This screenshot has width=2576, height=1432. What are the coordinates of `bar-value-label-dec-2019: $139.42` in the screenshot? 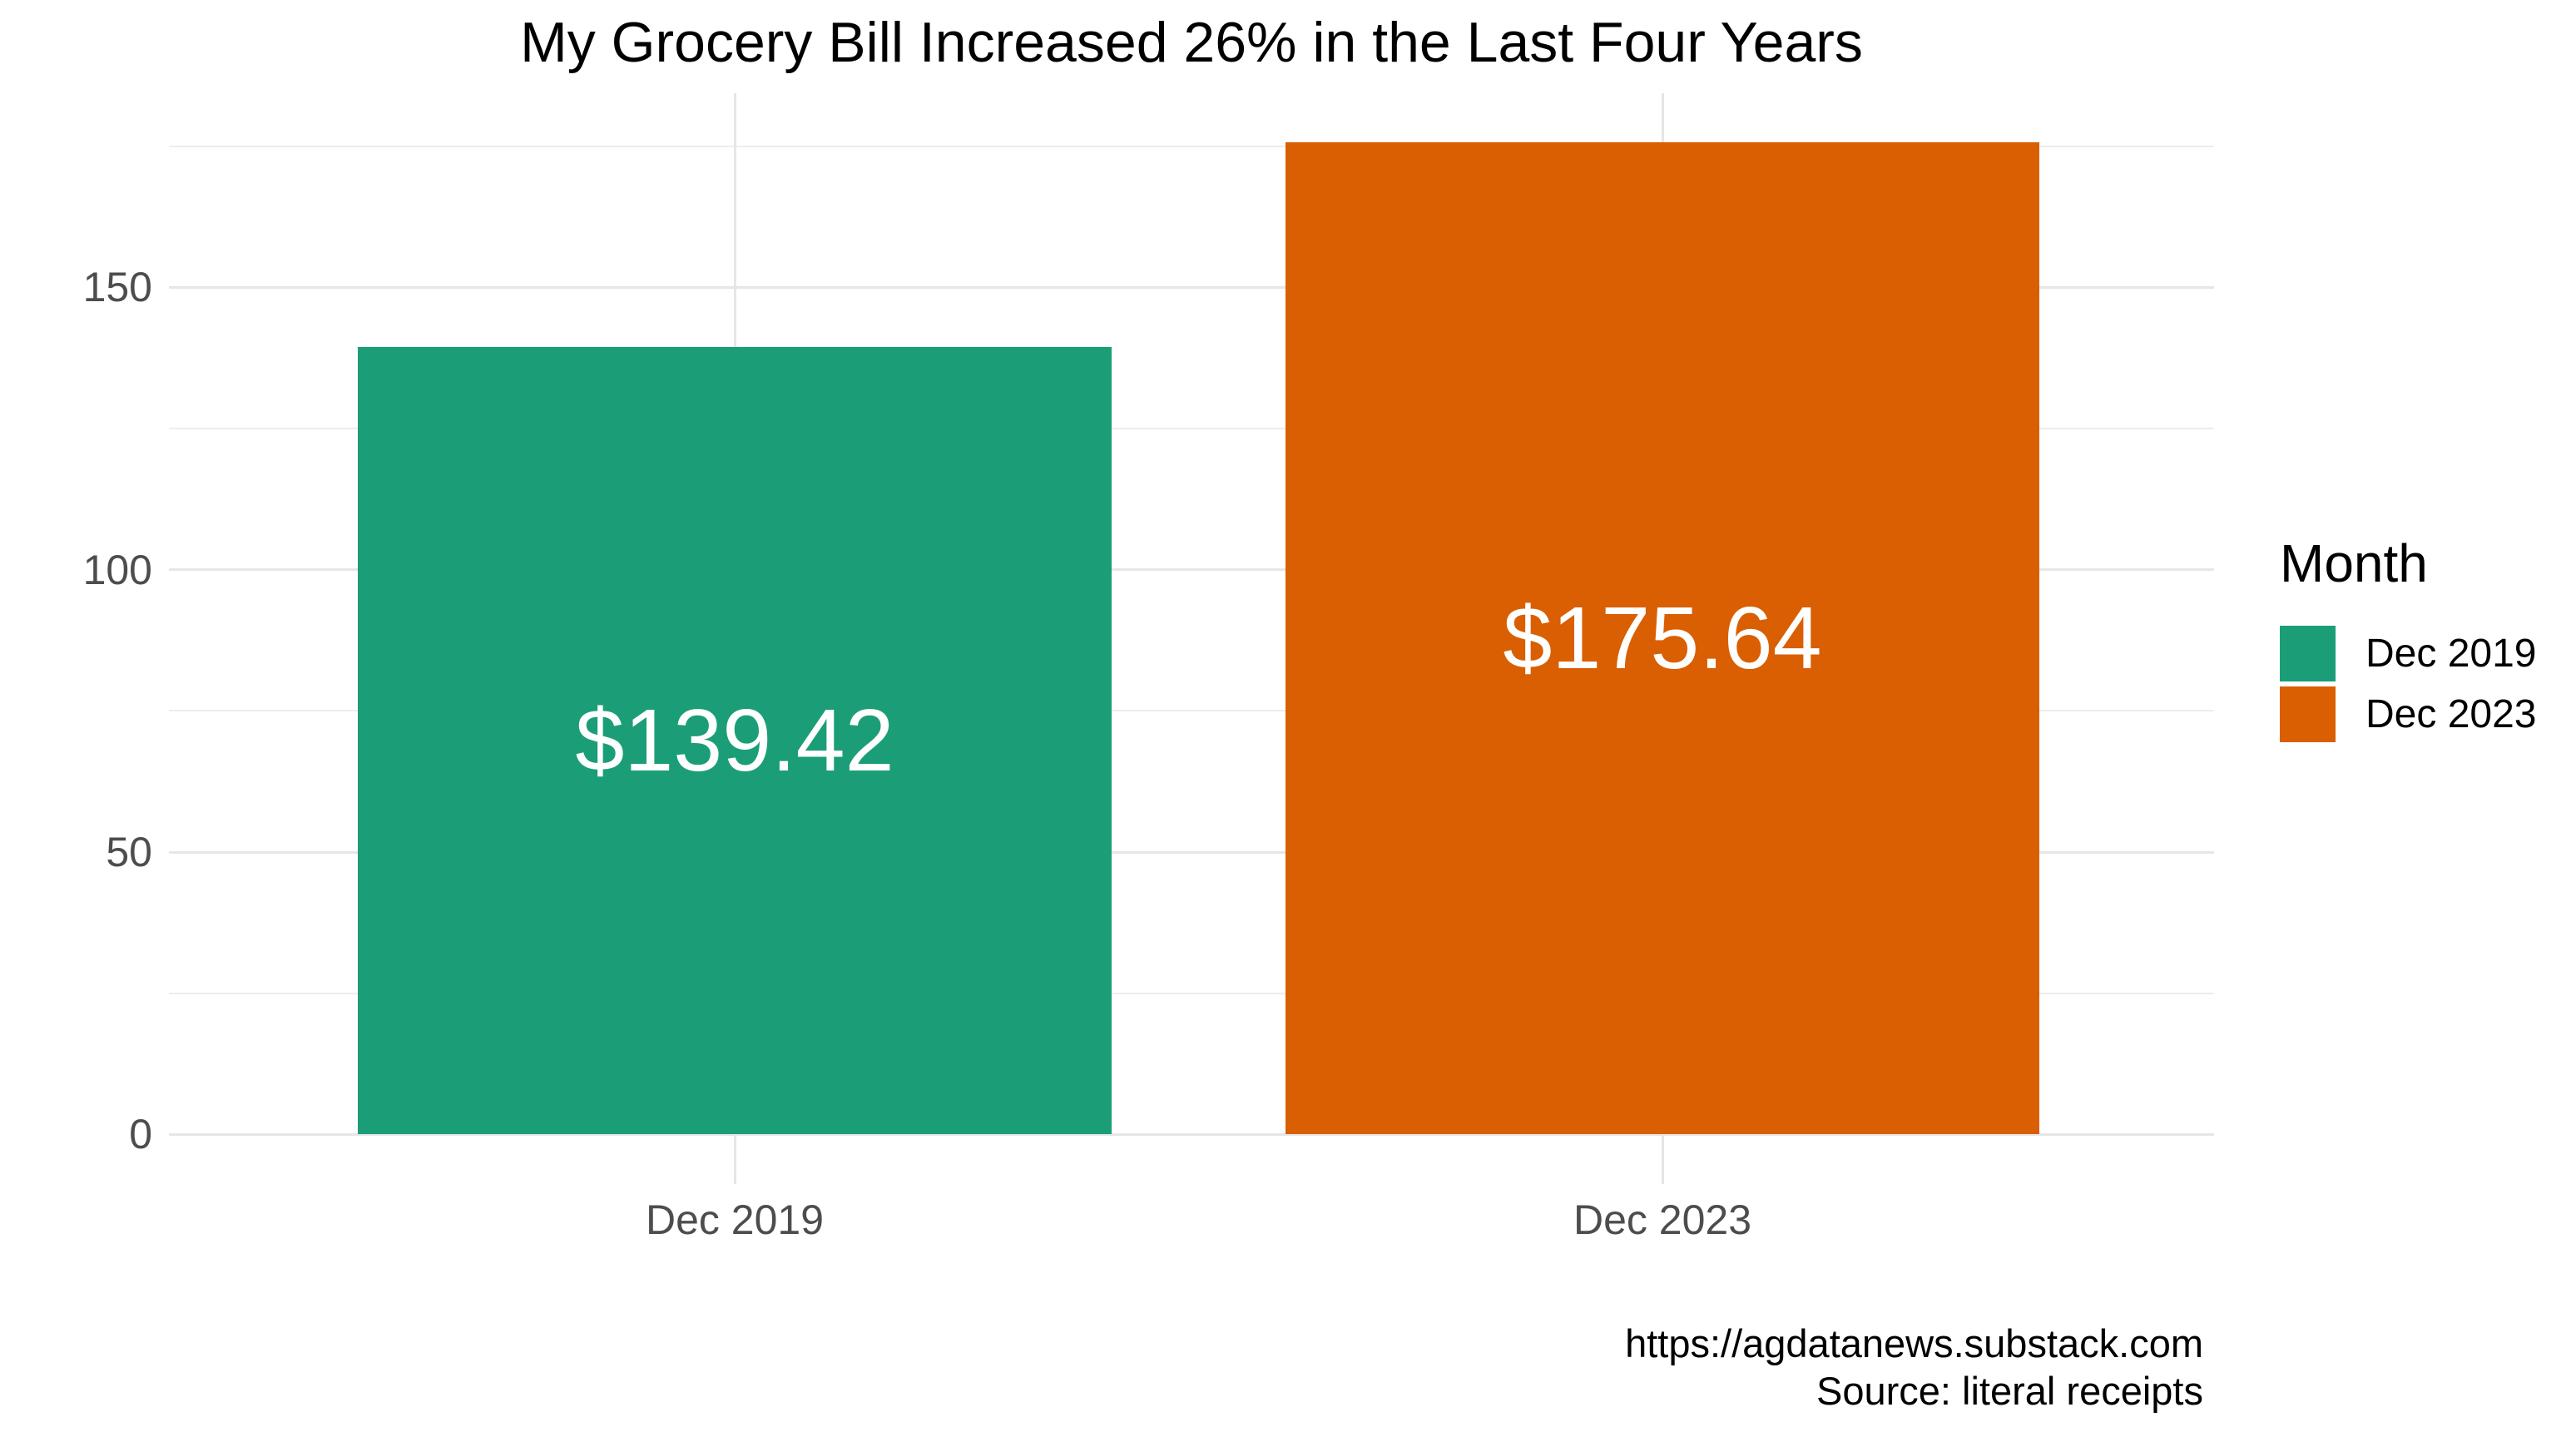 It's located at (735, 740).